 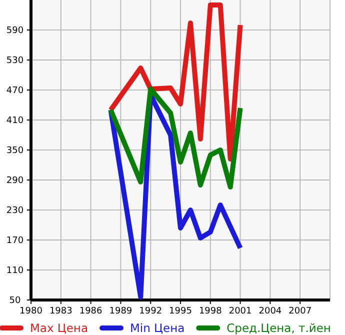 I want to click on y-tick-label: 470, so click(x=15, y=91).